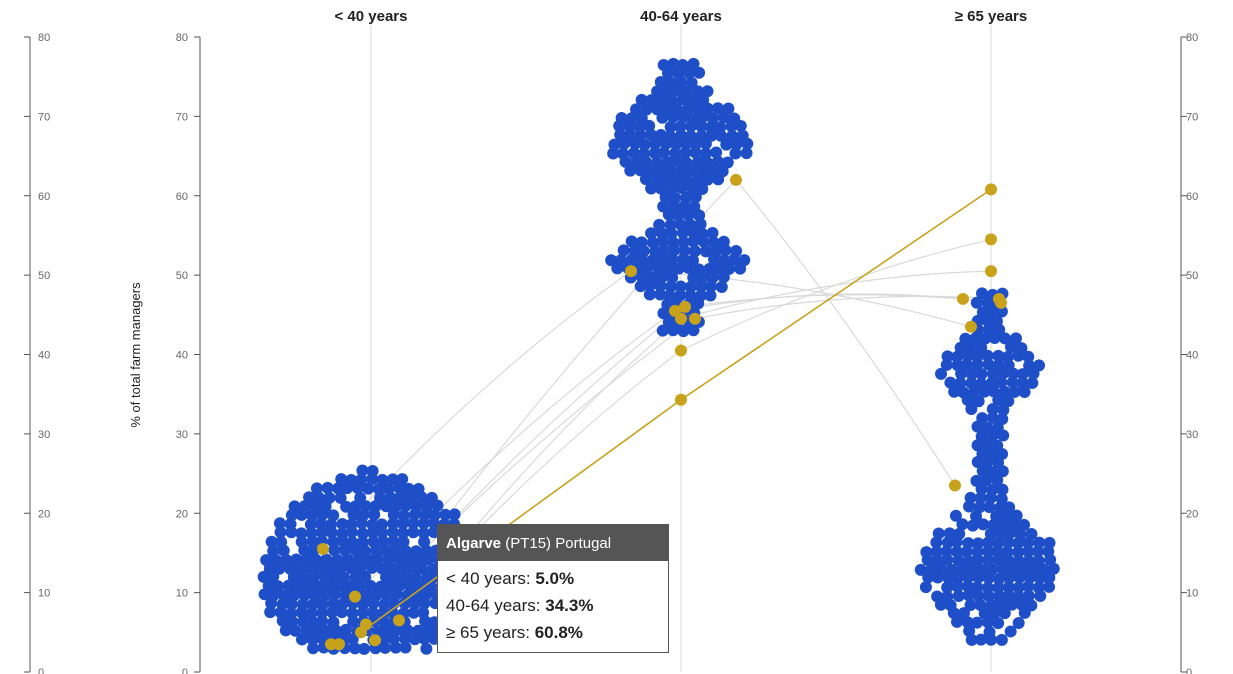 This screenshot has width=1233, height=674. What do you see at coordinates (41, 670) in the screenshot?
I see `tick-label: 0` at bounding box center [41, 670].